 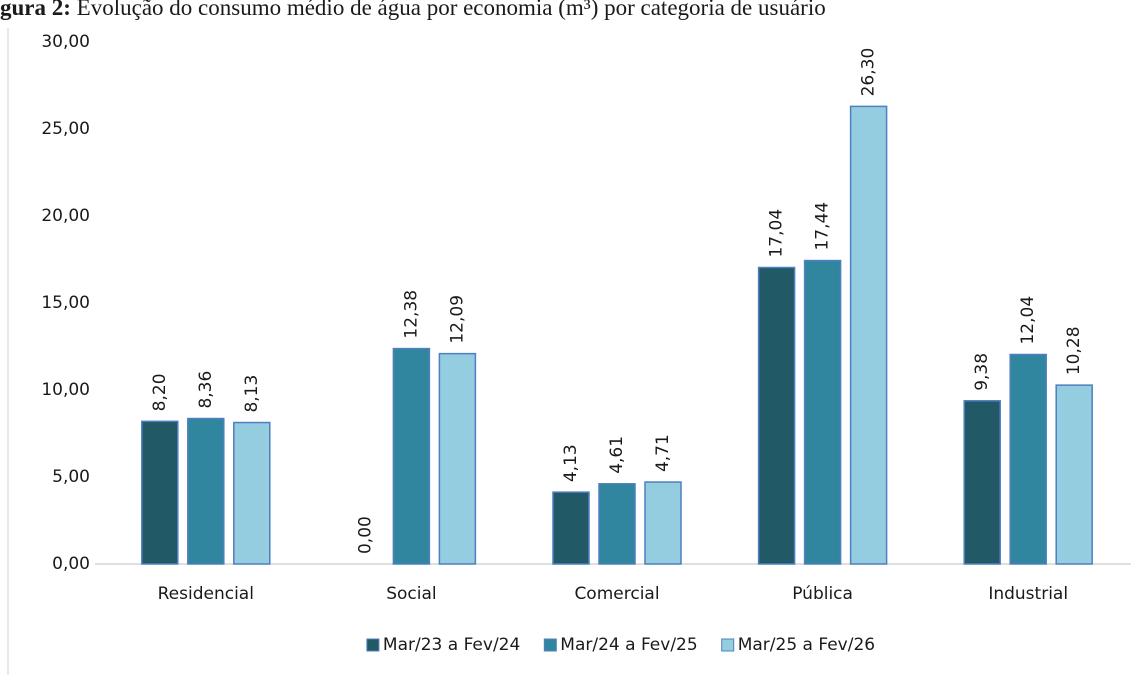 I want to click on data-label: 17,04, so click(x=777, y=233).